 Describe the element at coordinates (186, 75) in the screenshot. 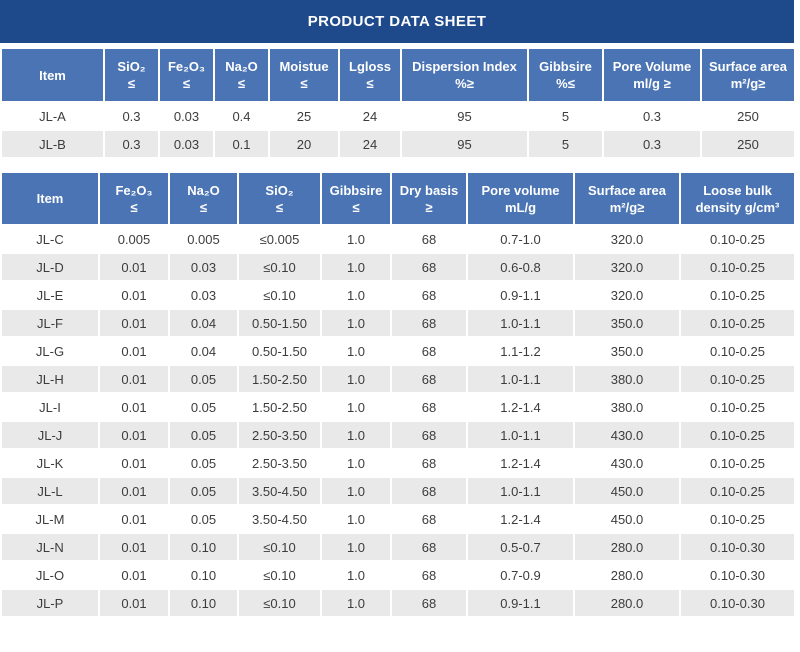

I see `column-header-2: Fe₂O₃ ≤` at that location.